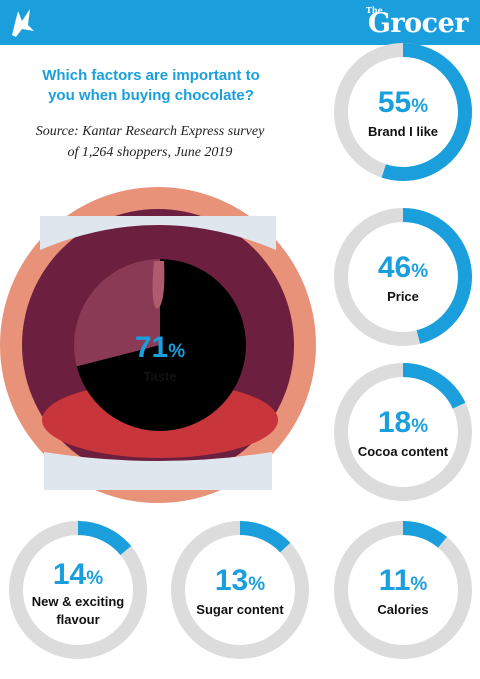  I want to click on upper-teeth, so click(158, 233).